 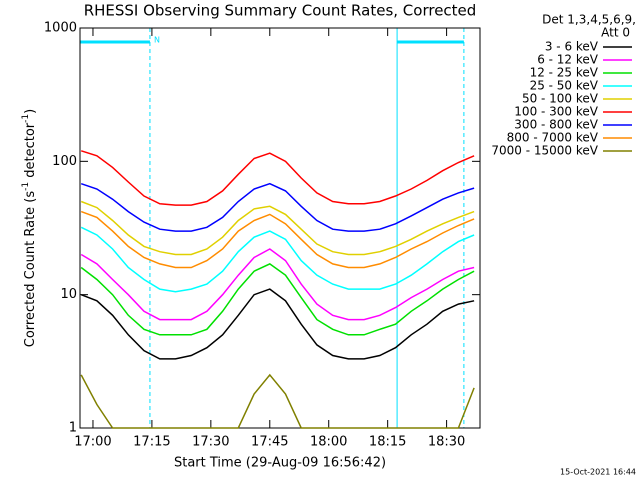 What do you see at coordinates (280, 463) in the screenshot?
I see `x-axis-label: Start Time (29-Aug-09 16:56:42)` at bounding box center [280, 463].